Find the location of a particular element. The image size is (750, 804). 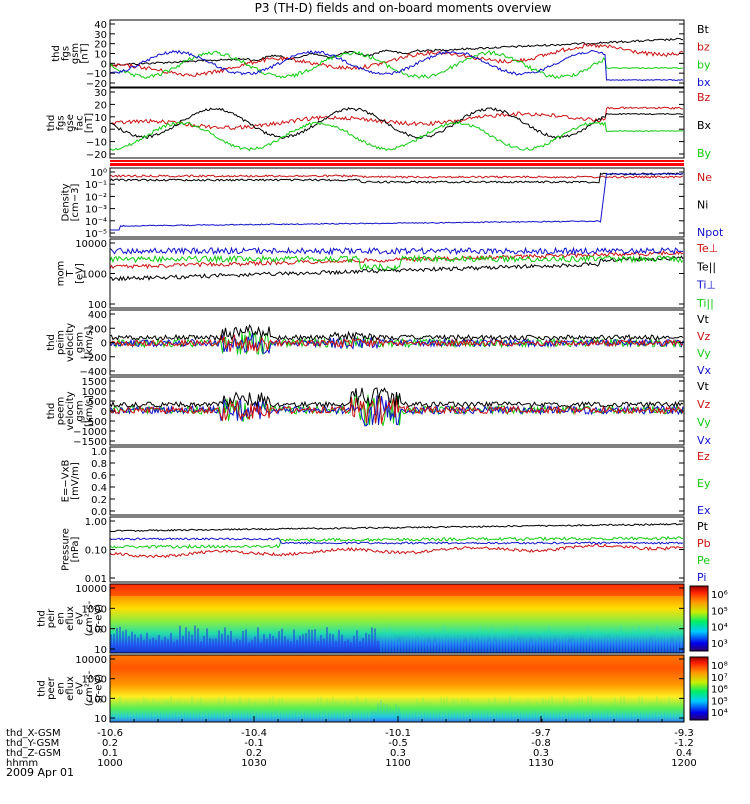

y-label-line: Density is located at coordinates (65, 202).